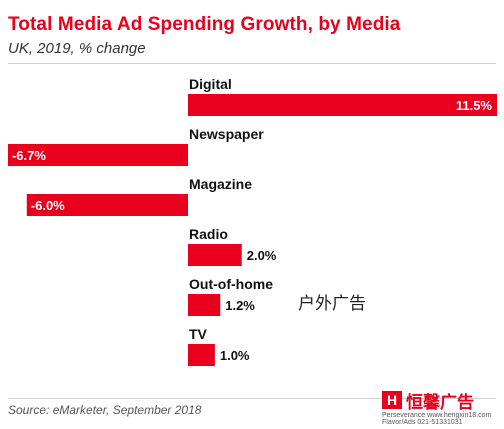  What do you see at coordinates (240, 305) in the screenshot?
I see `value-label-out-of-home: 1.2%` at bounding box center [240, 305].